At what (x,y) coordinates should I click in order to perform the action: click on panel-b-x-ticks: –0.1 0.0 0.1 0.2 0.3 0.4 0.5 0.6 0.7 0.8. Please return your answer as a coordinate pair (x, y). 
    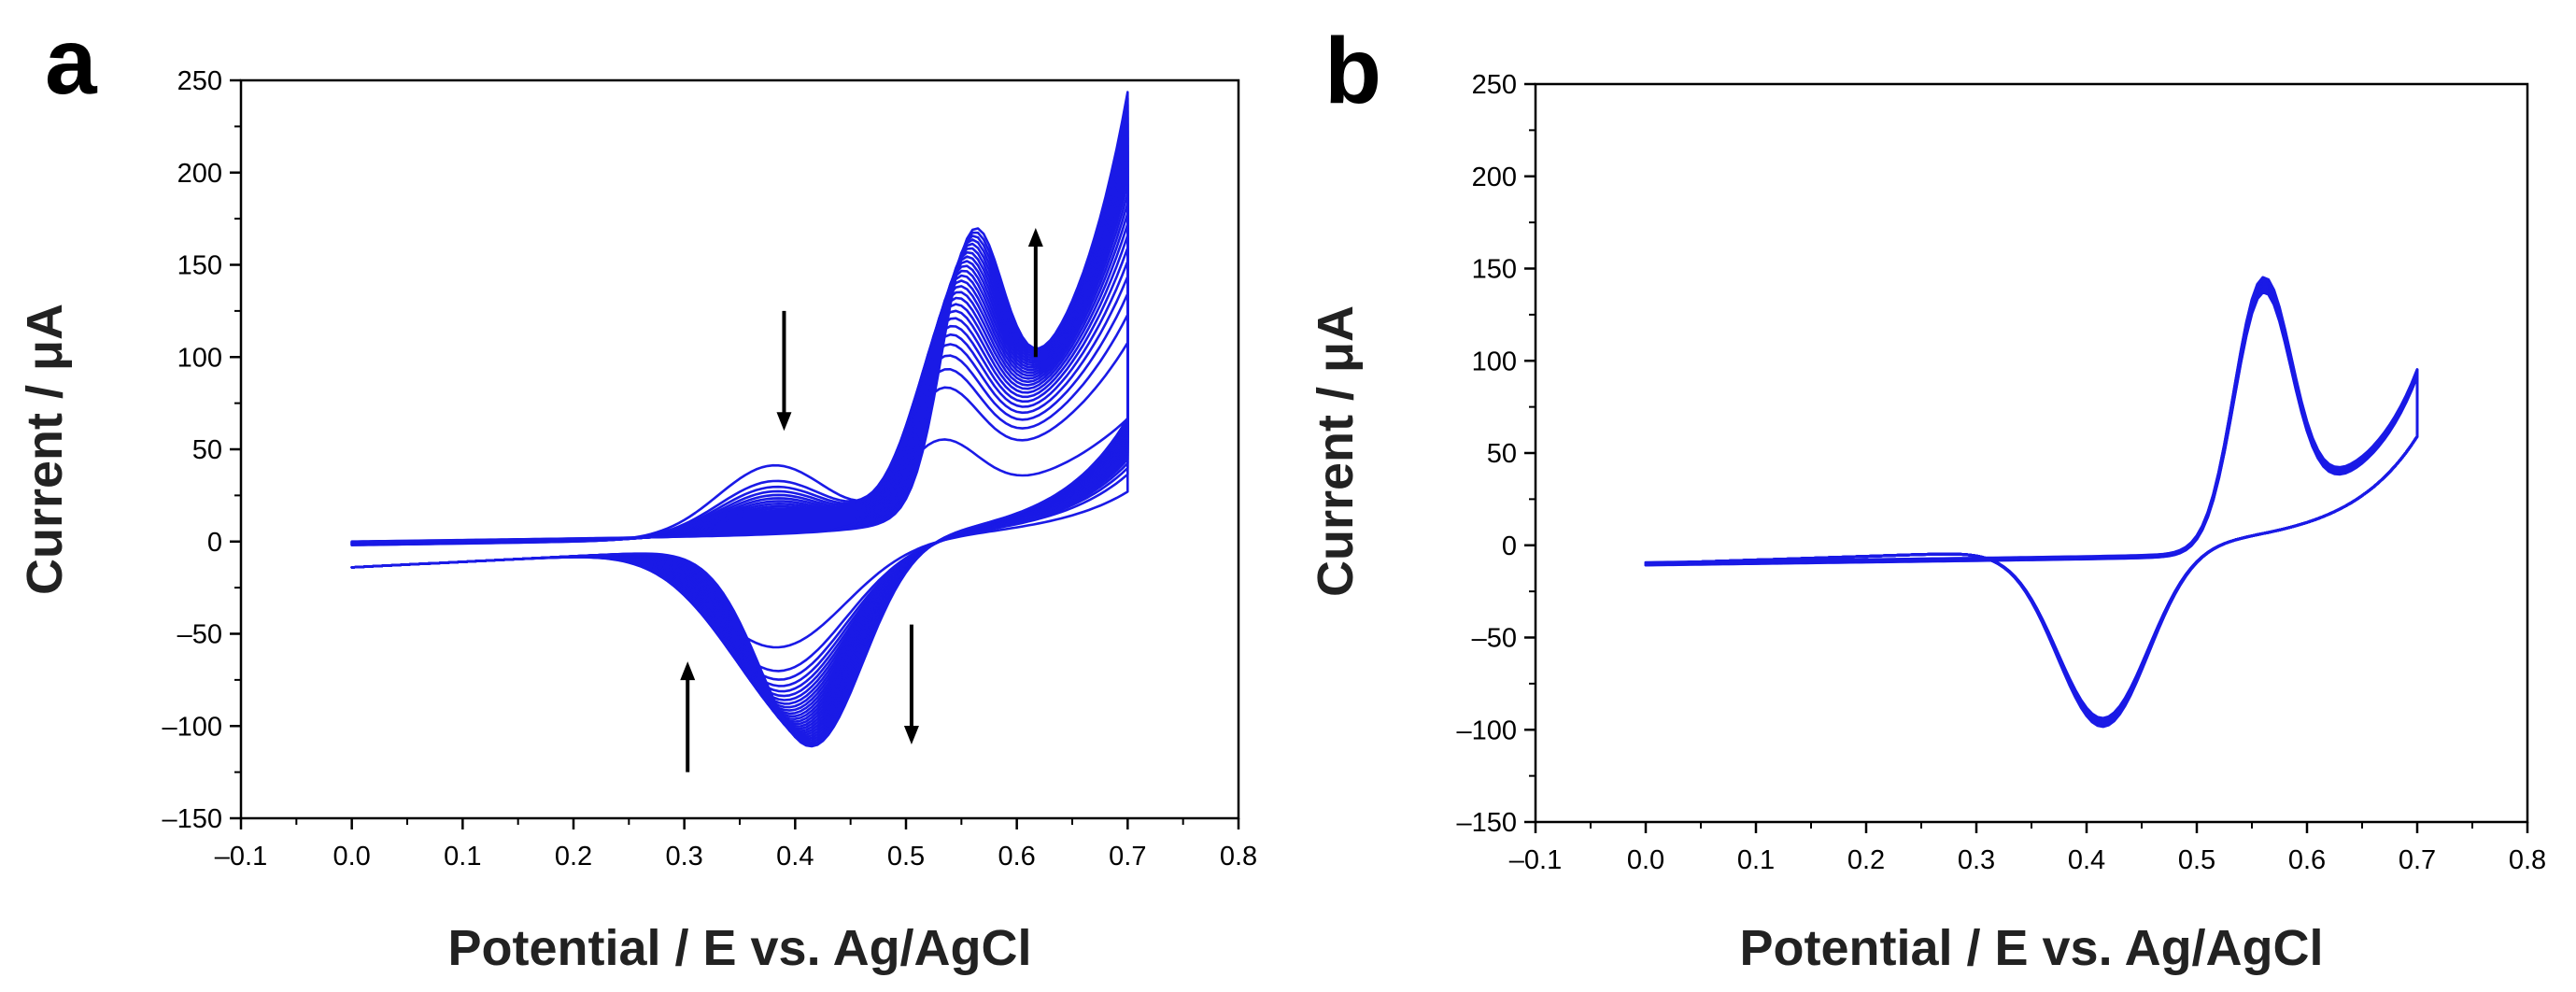
    Looking at the image, I should click on (2027, 848).